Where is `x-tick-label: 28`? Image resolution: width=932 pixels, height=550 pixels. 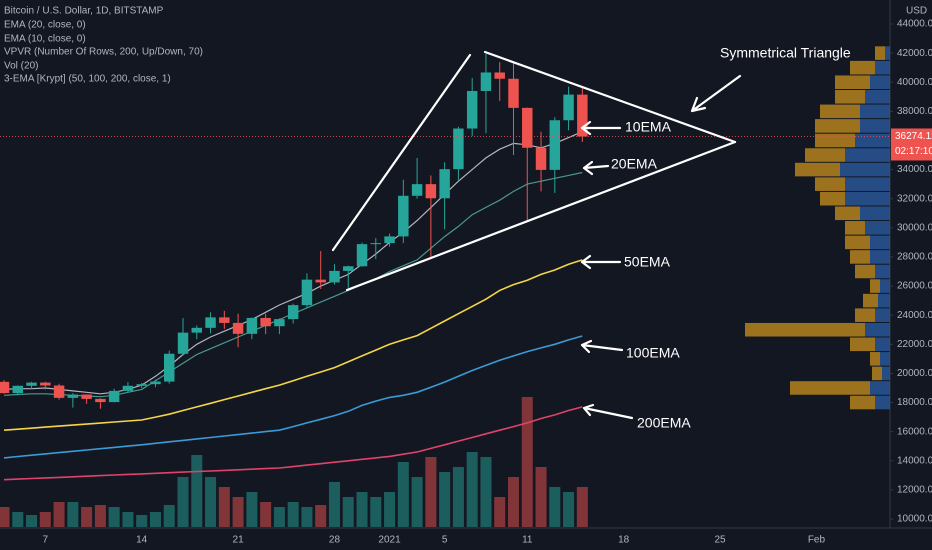 x-tick-label: 28 is located at coordinates (335, 540).